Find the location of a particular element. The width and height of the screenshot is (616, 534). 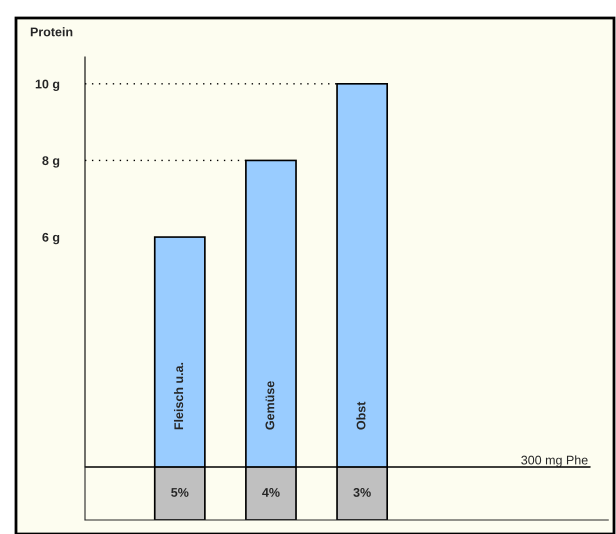

y-axis-title: Protein is located at coordinates (51, 31).